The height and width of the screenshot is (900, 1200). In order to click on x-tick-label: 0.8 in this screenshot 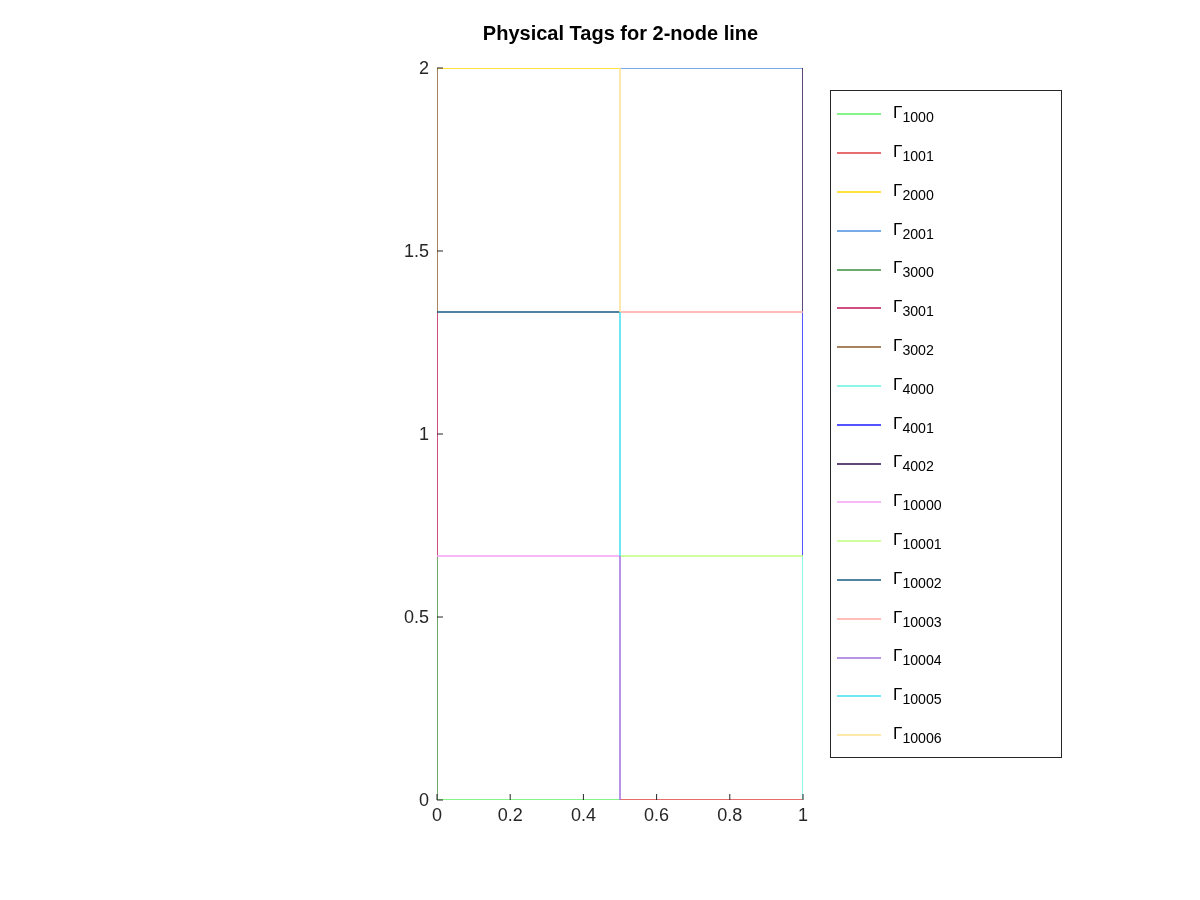, I will do `click(730, 814)`.